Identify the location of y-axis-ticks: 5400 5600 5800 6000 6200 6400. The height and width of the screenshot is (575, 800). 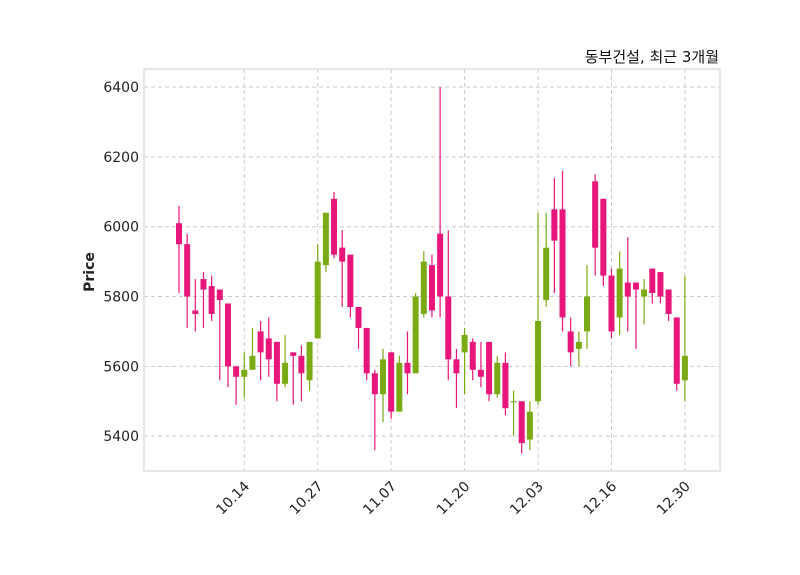
(121, 262).